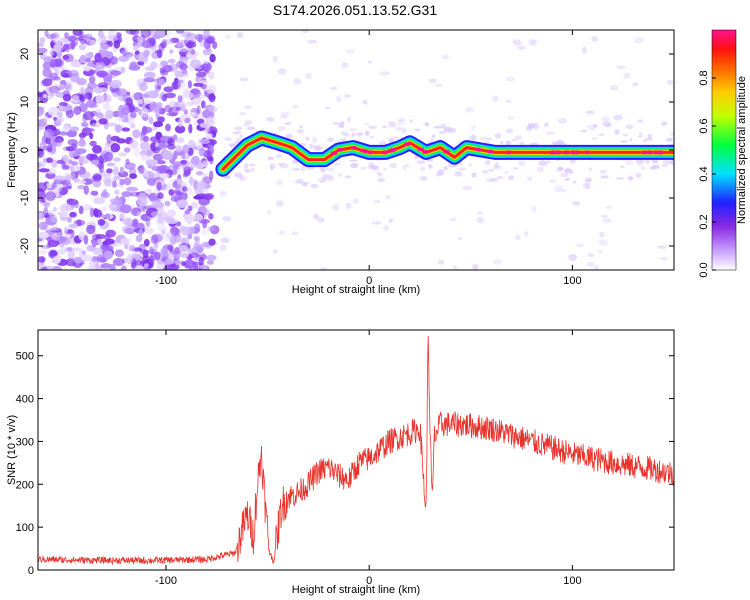 The image size is (750, 600). I want to click on colorbar-tick-label: 0.6, so click(704, 125).